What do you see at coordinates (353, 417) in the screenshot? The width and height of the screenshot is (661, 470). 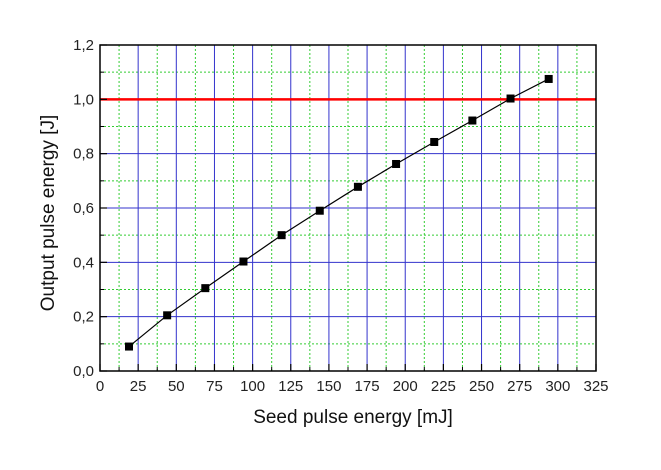 I see `x-axis-title: Seed pulse energy [mJ]` at bounding box center [353, 417].